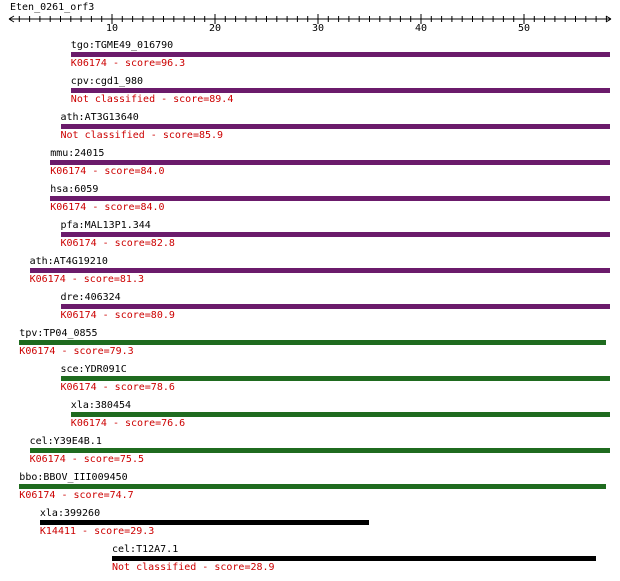 This screenshot has height=581, width=620. What do you see at coordinates (128, 63) in the screenshot?
I see `hit-annotation-link: K06174 - score=96.3` at bounding box center [128, 63].